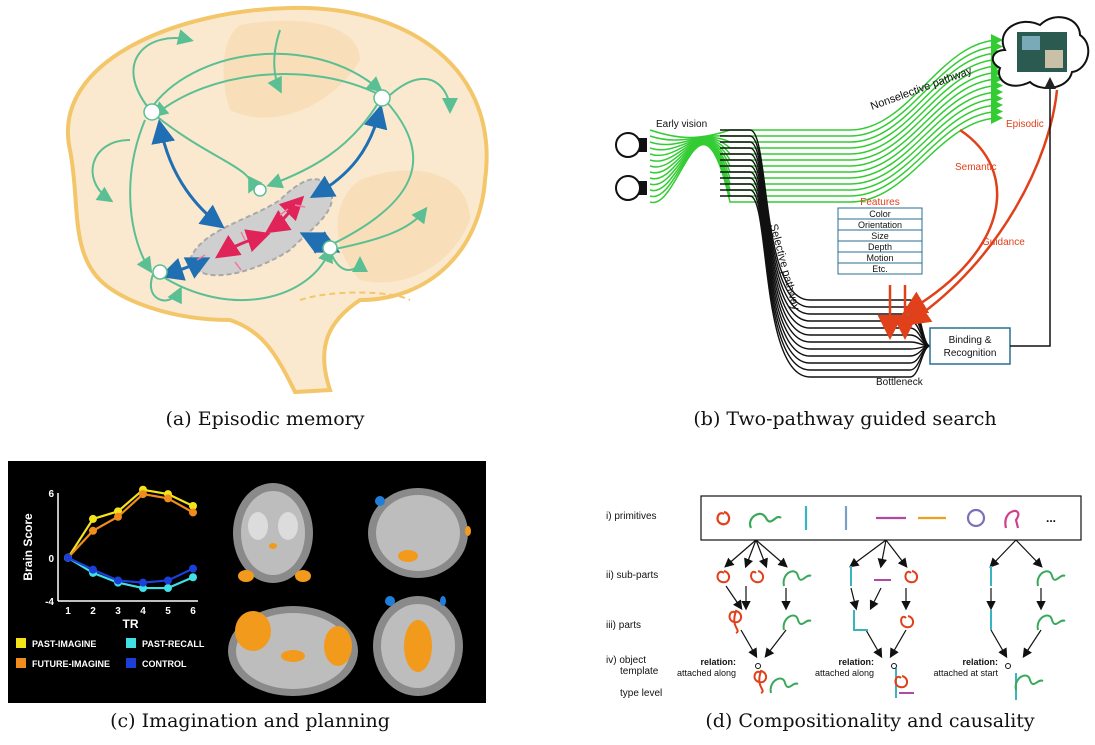 This screenshot has width=1095, height=745. Describe the element at coordinates (856, 662) in the screenshot. I see `relation-title-2: relation:` at that location.